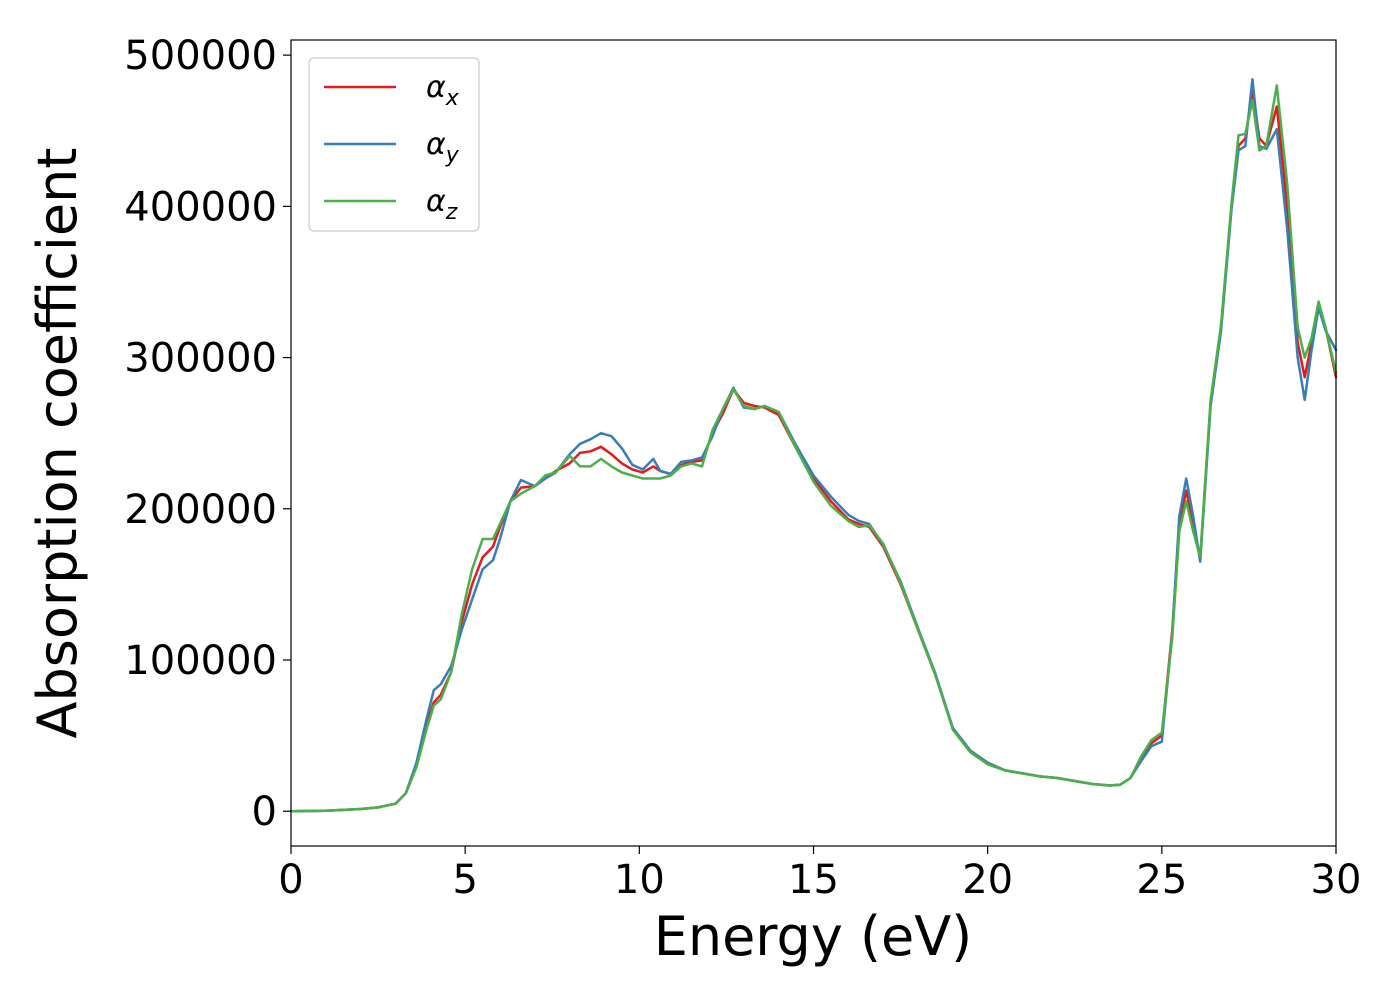  What do you see at coordinates (1336, 880) in the screenshot?
I see `x-tick-label: 30` at bounding box center [1336, 880].